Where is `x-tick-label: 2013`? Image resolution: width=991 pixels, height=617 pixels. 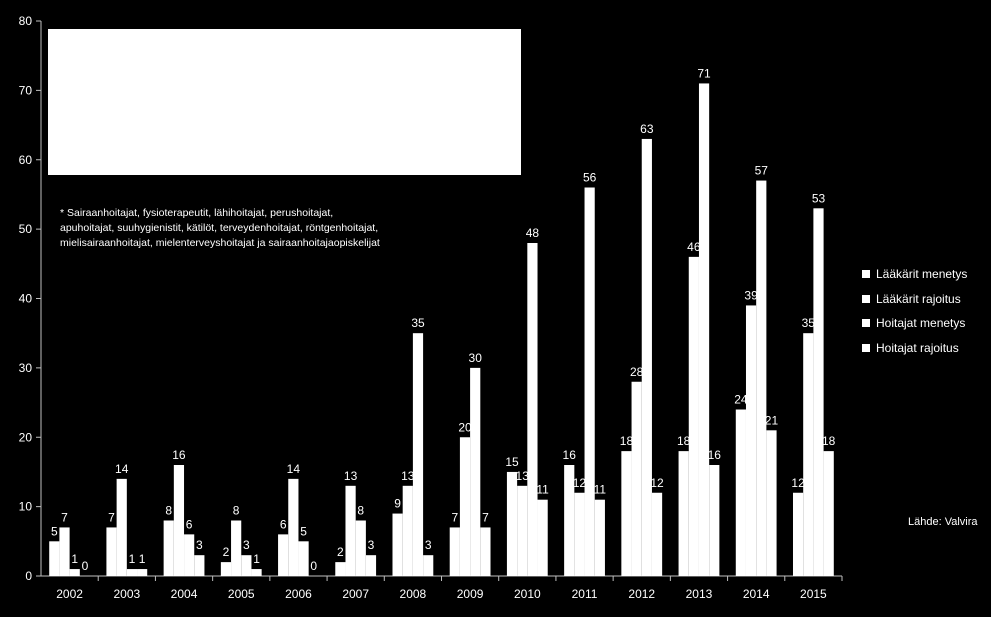
x-tick-label: 2013 is located at coordinates (699, 594).